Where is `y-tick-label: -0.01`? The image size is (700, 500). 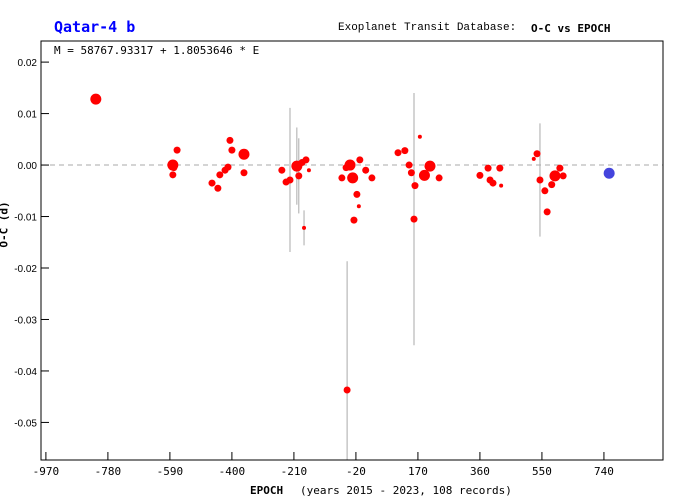 y-tick-label: -0.01 is located at coordinates (25, 218).